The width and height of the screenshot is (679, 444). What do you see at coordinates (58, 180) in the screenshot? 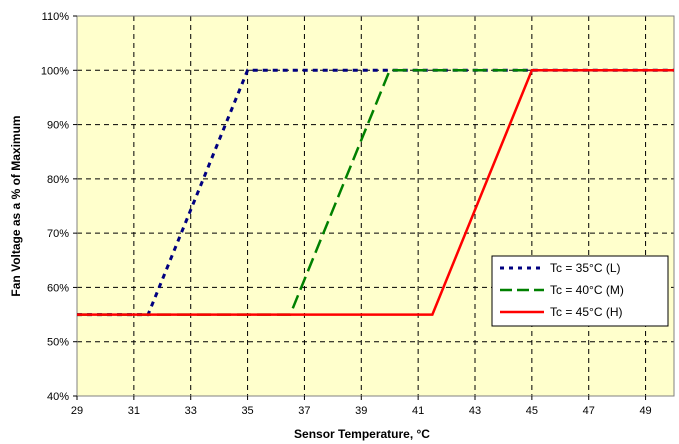
I see `y-tick-label: 80%` at bounding box center [58, 180].